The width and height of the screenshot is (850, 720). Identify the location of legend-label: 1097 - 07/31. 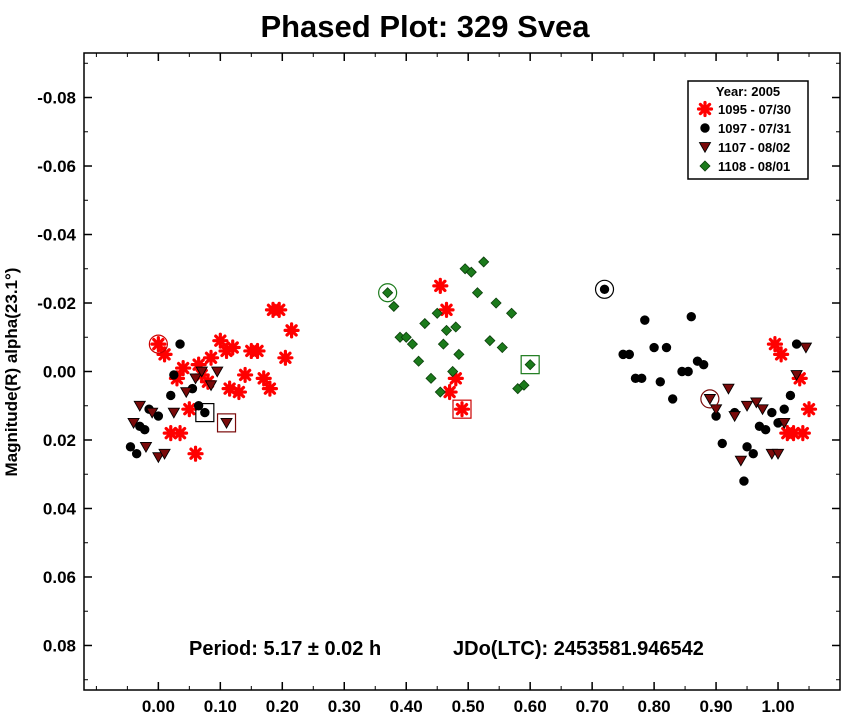
(754, 128).